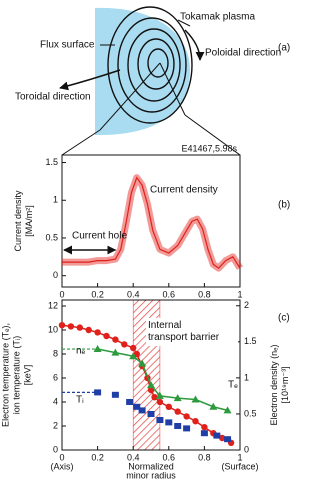 This screenshot has width=320, height=479. Describe the element at coordinates (250, 413) in the screenshot. I see `y2-tick-label: 0.5` at that location.